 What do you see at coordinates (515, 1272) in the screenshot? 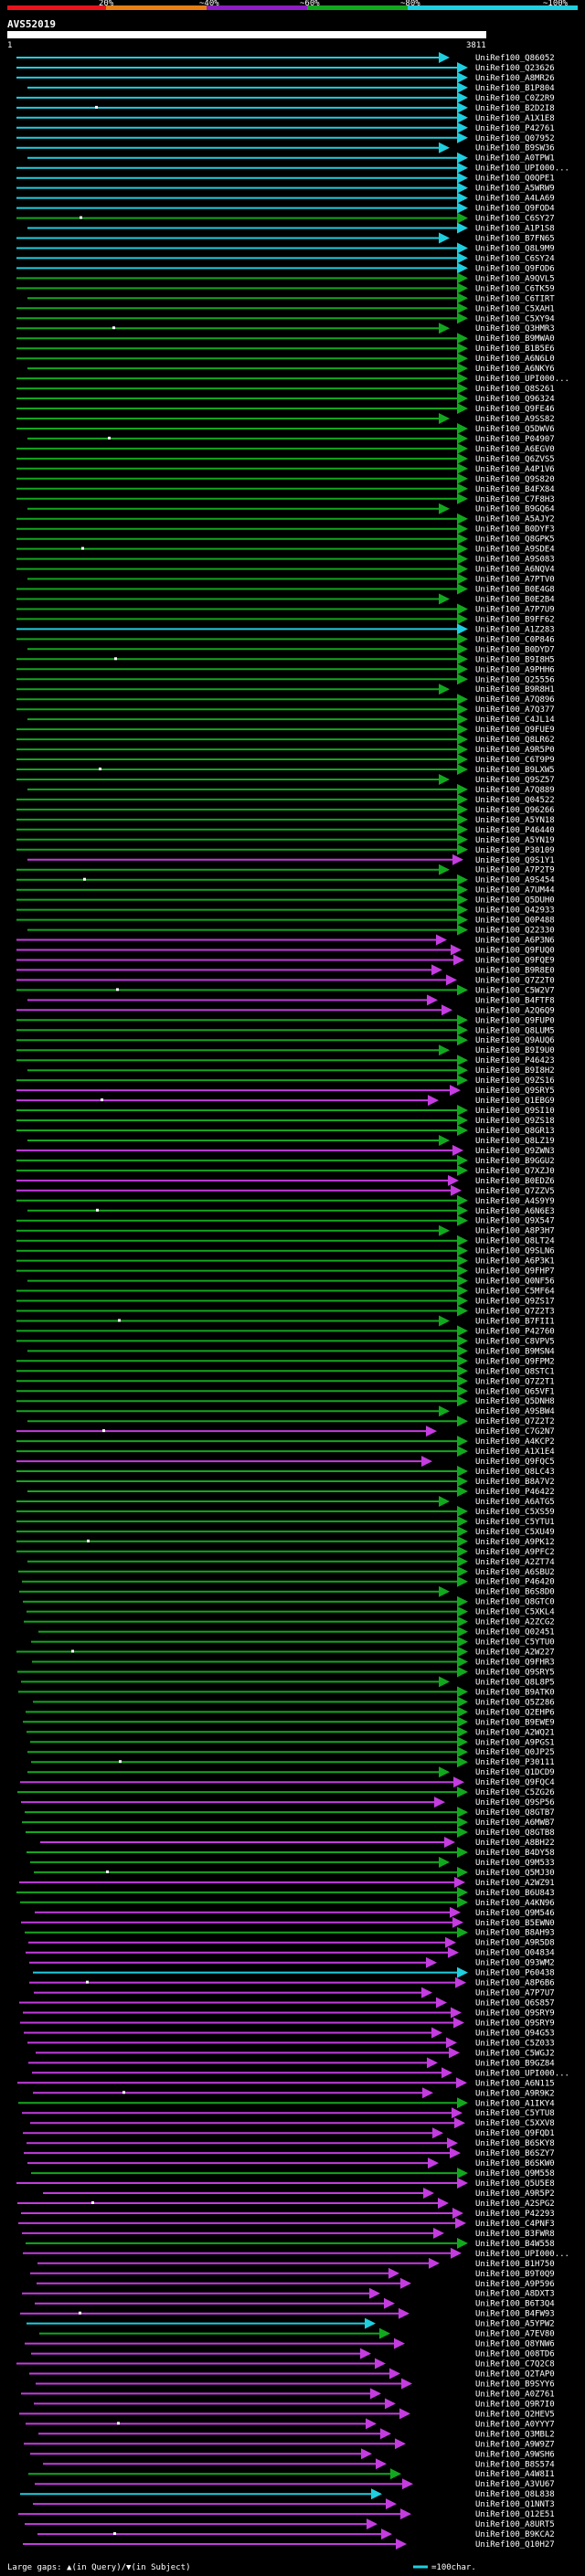
I see `row-label: UniRef100_Q9FHP7` at bounding box center [515, 1272].